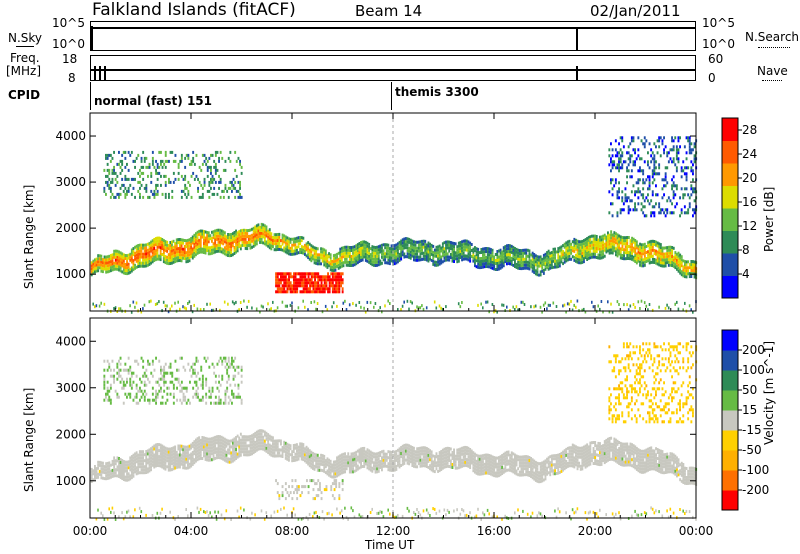  I want to click on freq-unit-label: [MHz], so click(24, 71).